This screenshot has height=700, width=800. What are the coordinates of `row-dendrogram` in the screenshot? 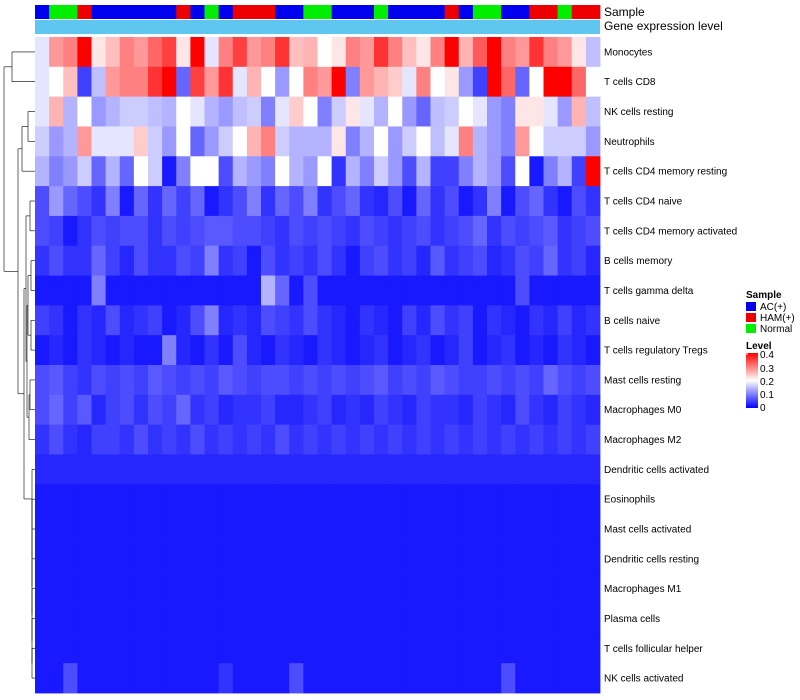 It's located at (19, 365).